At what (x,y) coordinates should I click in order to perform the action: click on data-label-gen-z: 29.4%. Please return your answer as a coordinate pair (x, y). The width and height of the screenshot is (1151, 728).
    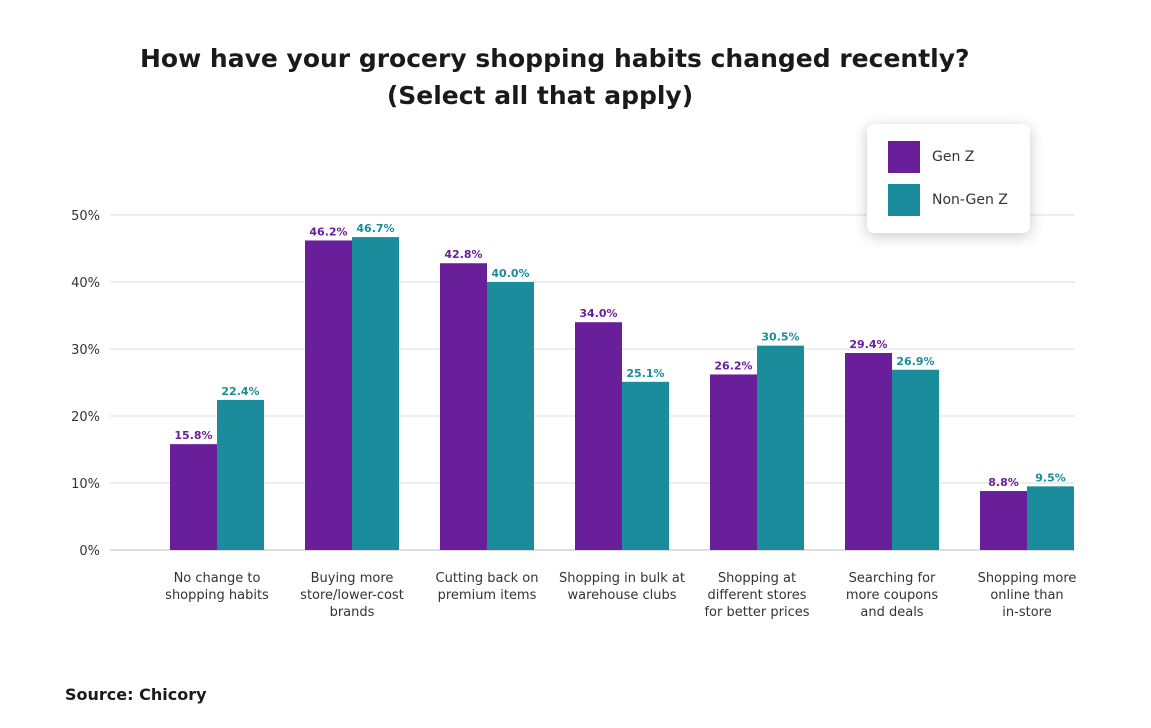
    Looking at the image, I should click on (868, 344).